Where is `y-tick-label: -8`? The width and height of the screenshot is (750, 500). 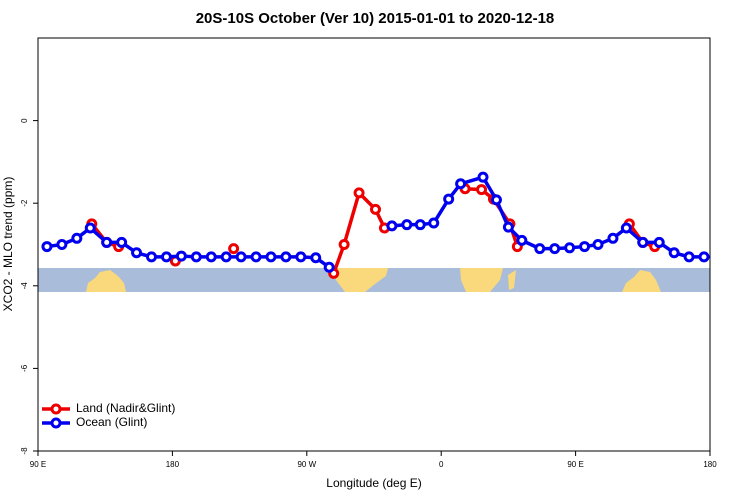 y-tick-label: -8 is located at coordinates (24, 451).